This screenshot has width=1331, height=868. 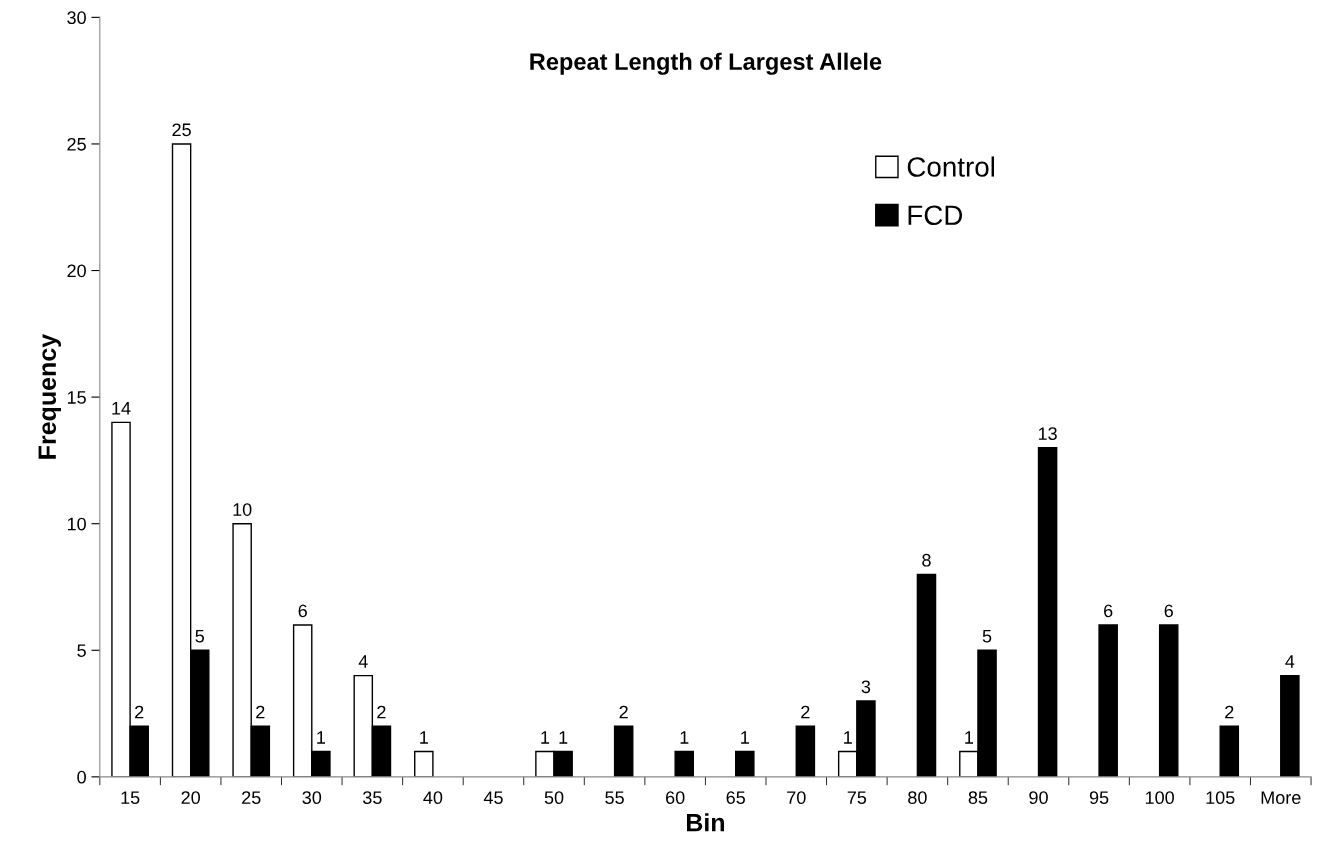 I want to click on data-label: 13, so click(x=1047, y=434).